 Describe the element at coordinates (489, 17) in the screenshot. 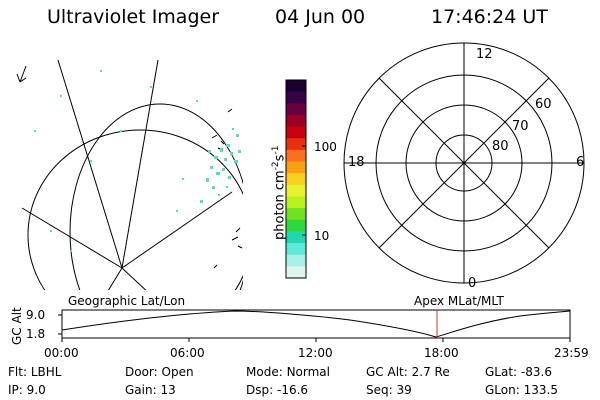

I see `header-time: 17:46:24 UT` at that location.